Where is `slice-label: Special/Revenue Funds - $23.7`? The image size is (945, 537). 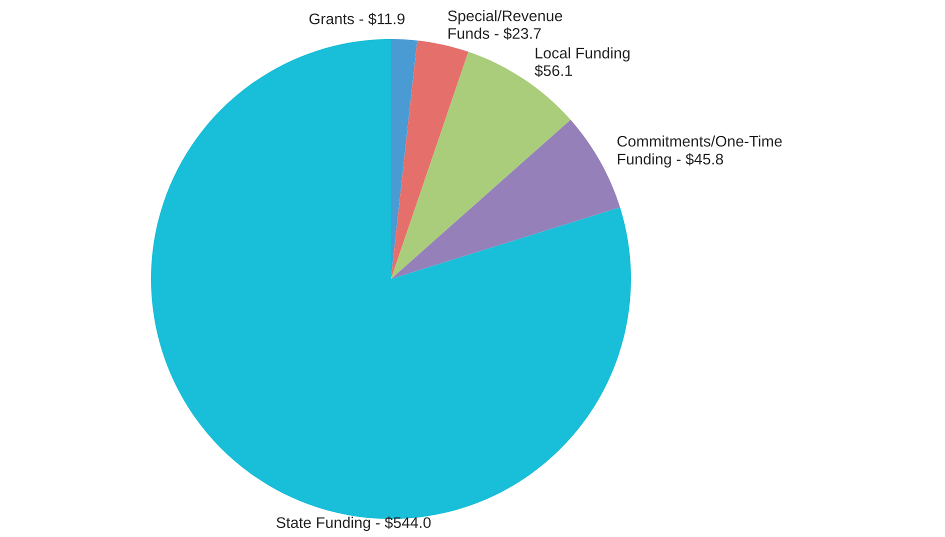
slice-label: Special/Revenue Funds - $23.7 is located at coordinates (505, 25).